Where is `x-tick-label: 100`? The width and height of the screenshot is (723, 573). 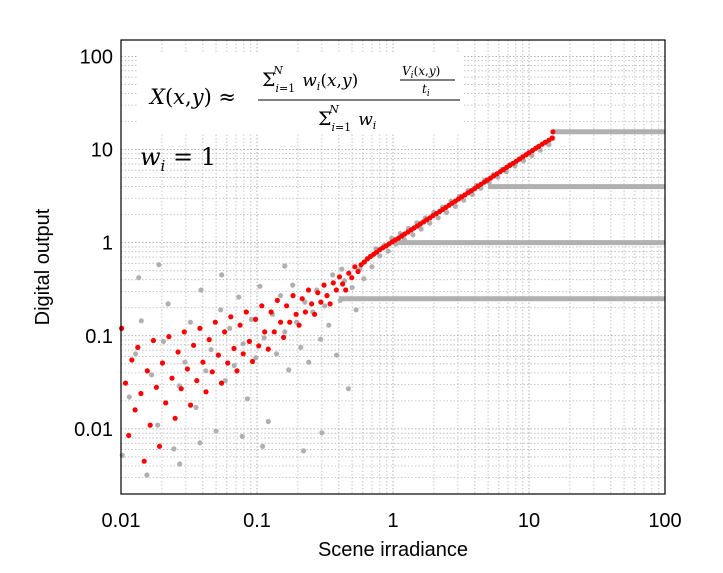 x-tick-label: 100 is located at coordinates (664, 521).